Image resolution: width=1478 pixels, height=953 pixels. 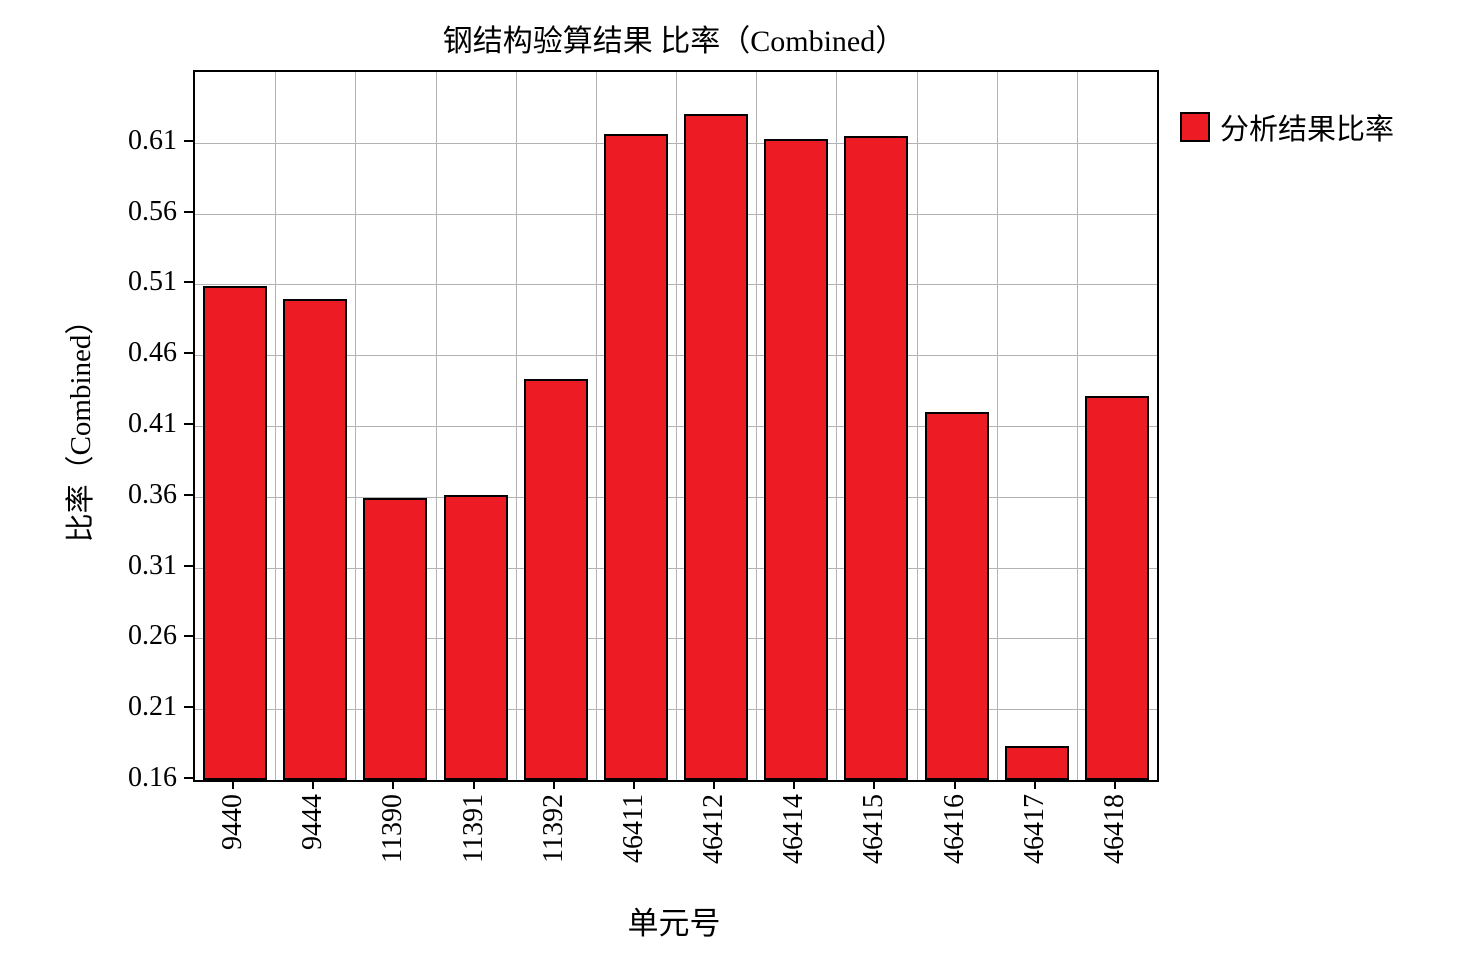 What do you see at coordinates (233, 822) in the screenshot?
I see `x-tick-label: 9440` at bounding box center [233, 822].